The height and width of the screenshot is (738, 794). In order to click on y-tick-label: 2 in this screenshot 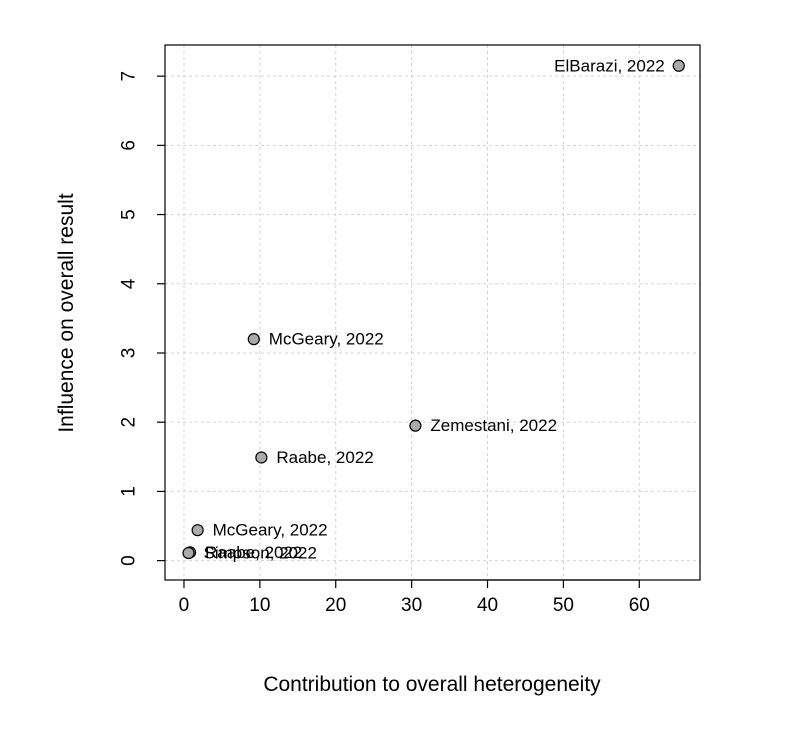, I will do `click(129, 422)`.